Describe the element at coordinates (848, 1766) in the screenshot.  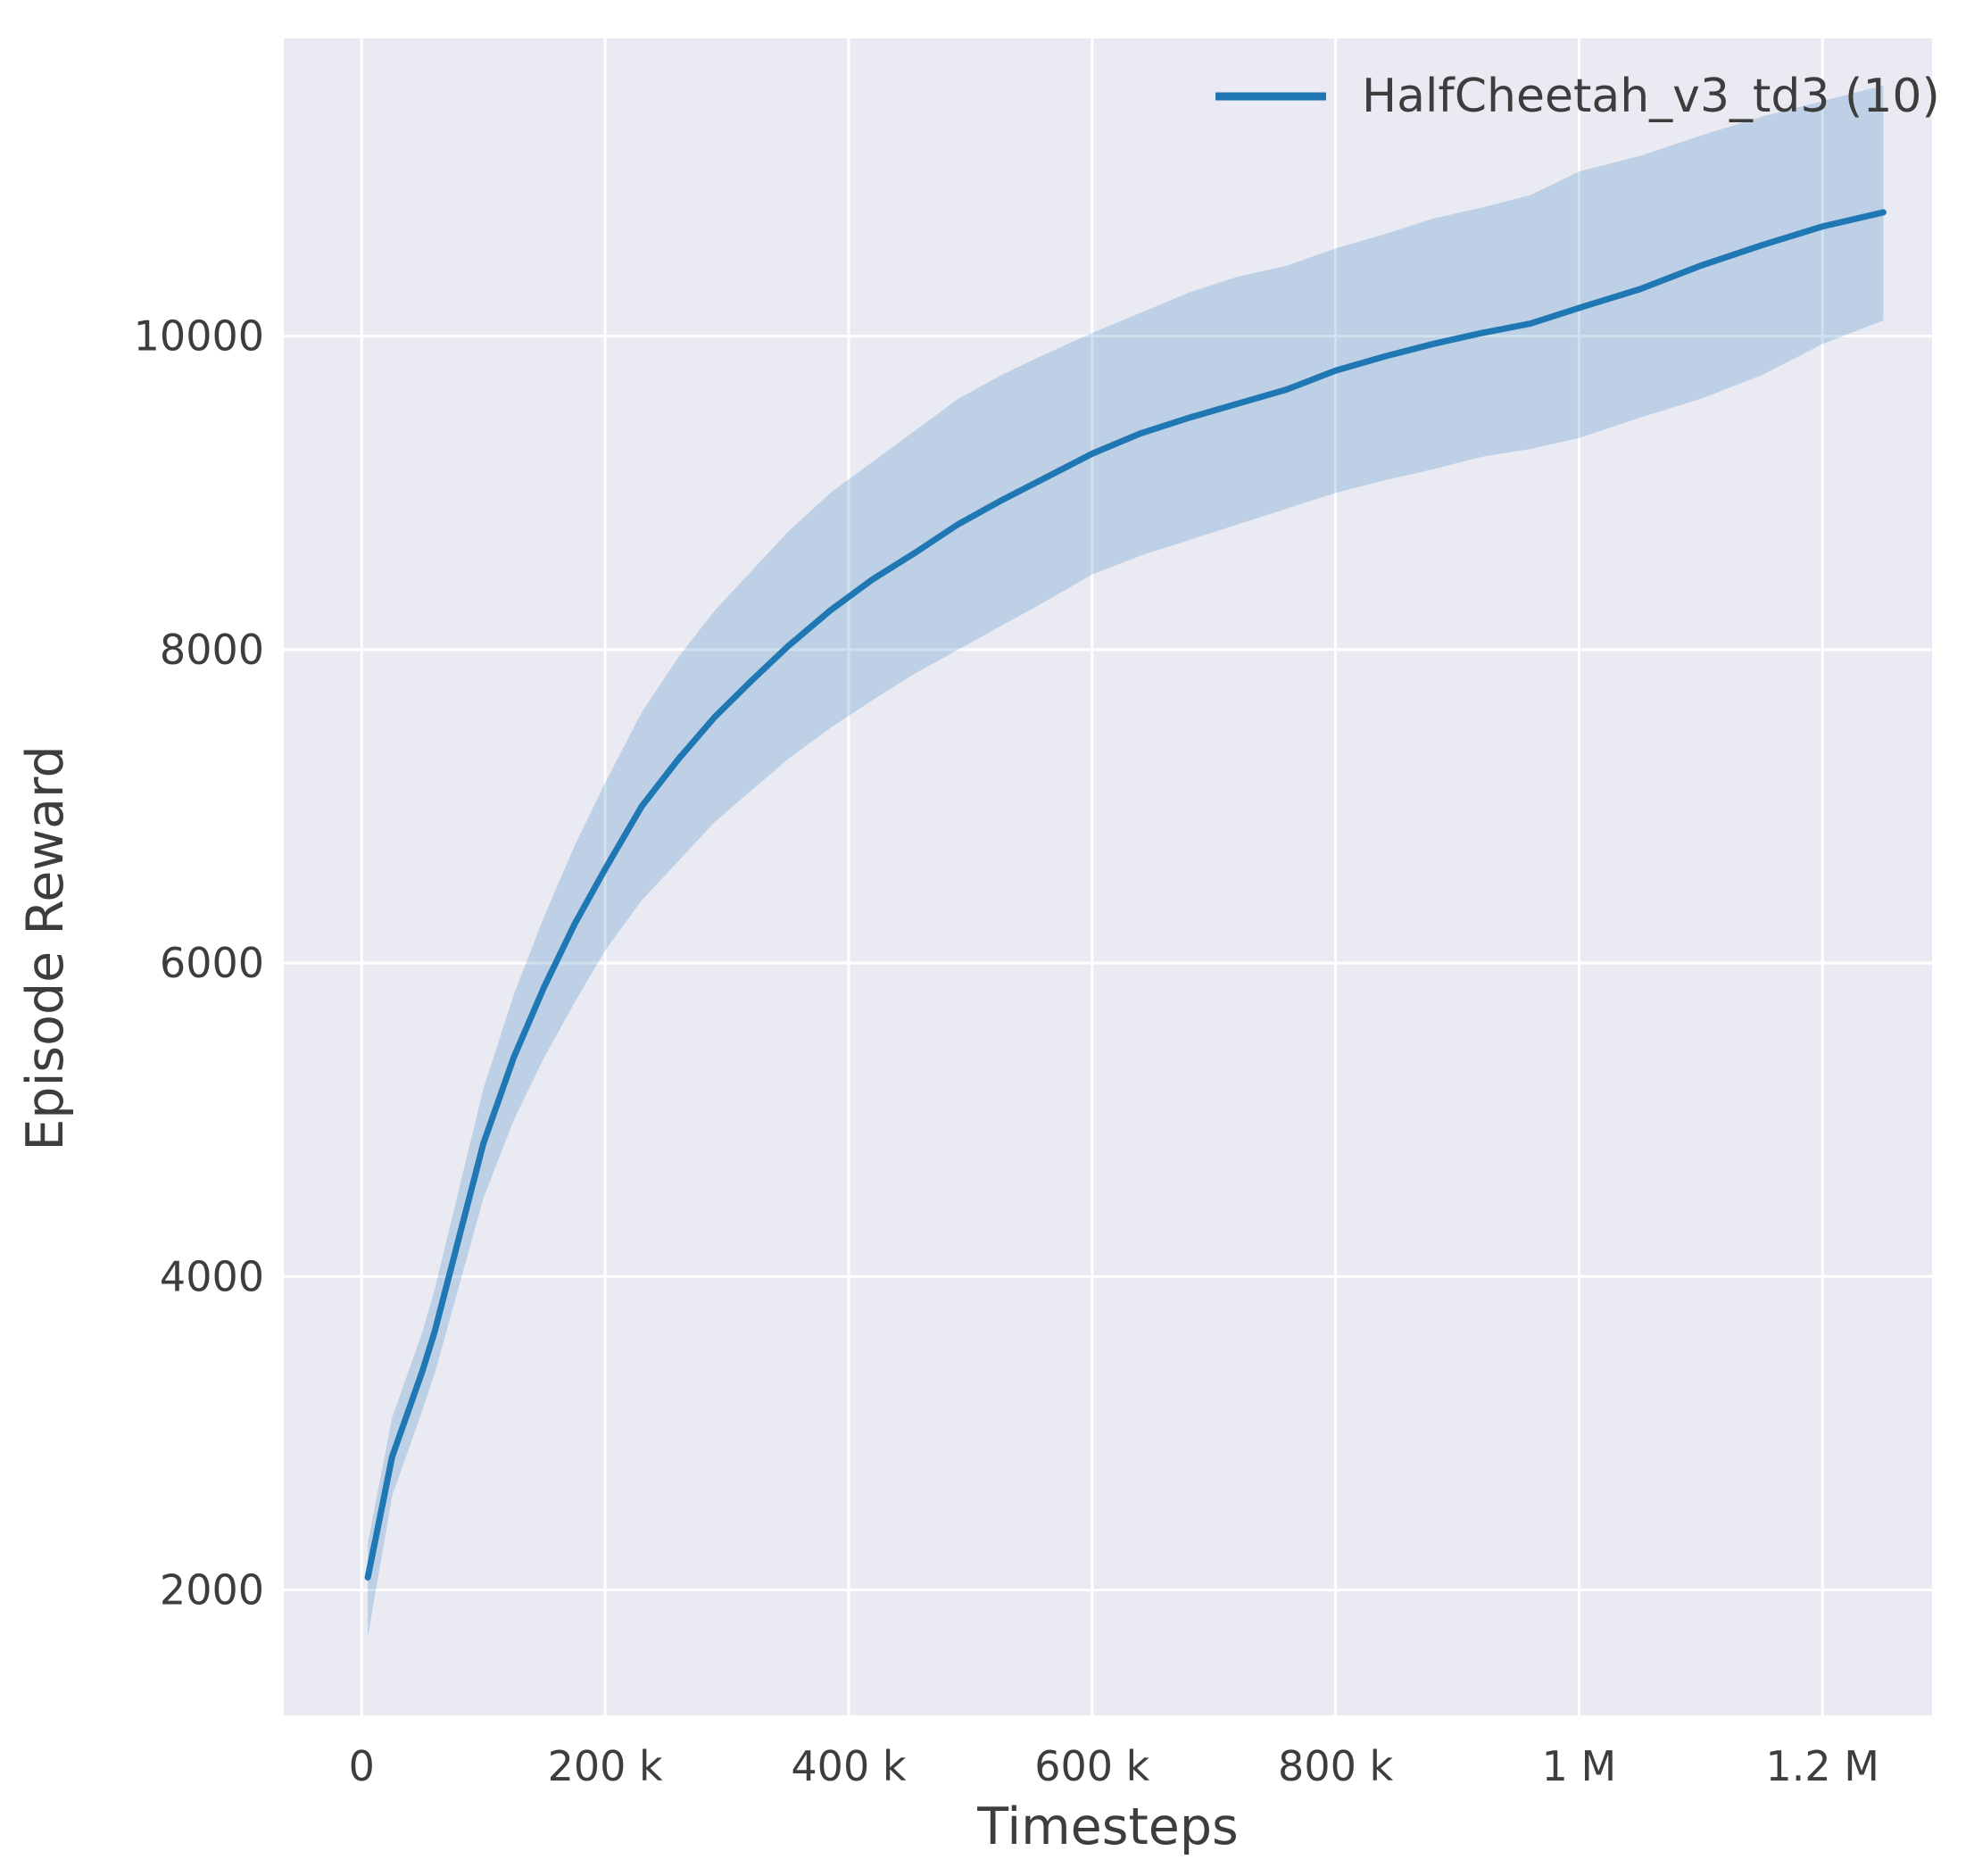
I see `x-tick-label: 400 k` at that location.